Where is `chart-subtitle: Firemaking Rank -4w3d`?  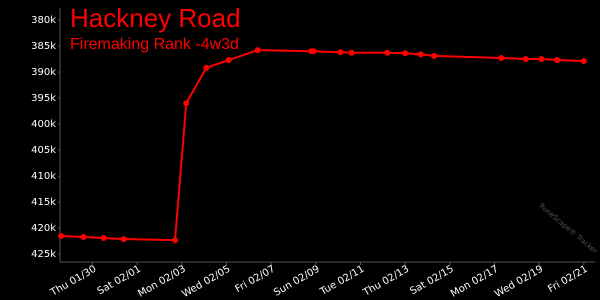 chart-subtitle: Firemaking Rank -4w3d is located at coordinates (154, 44).